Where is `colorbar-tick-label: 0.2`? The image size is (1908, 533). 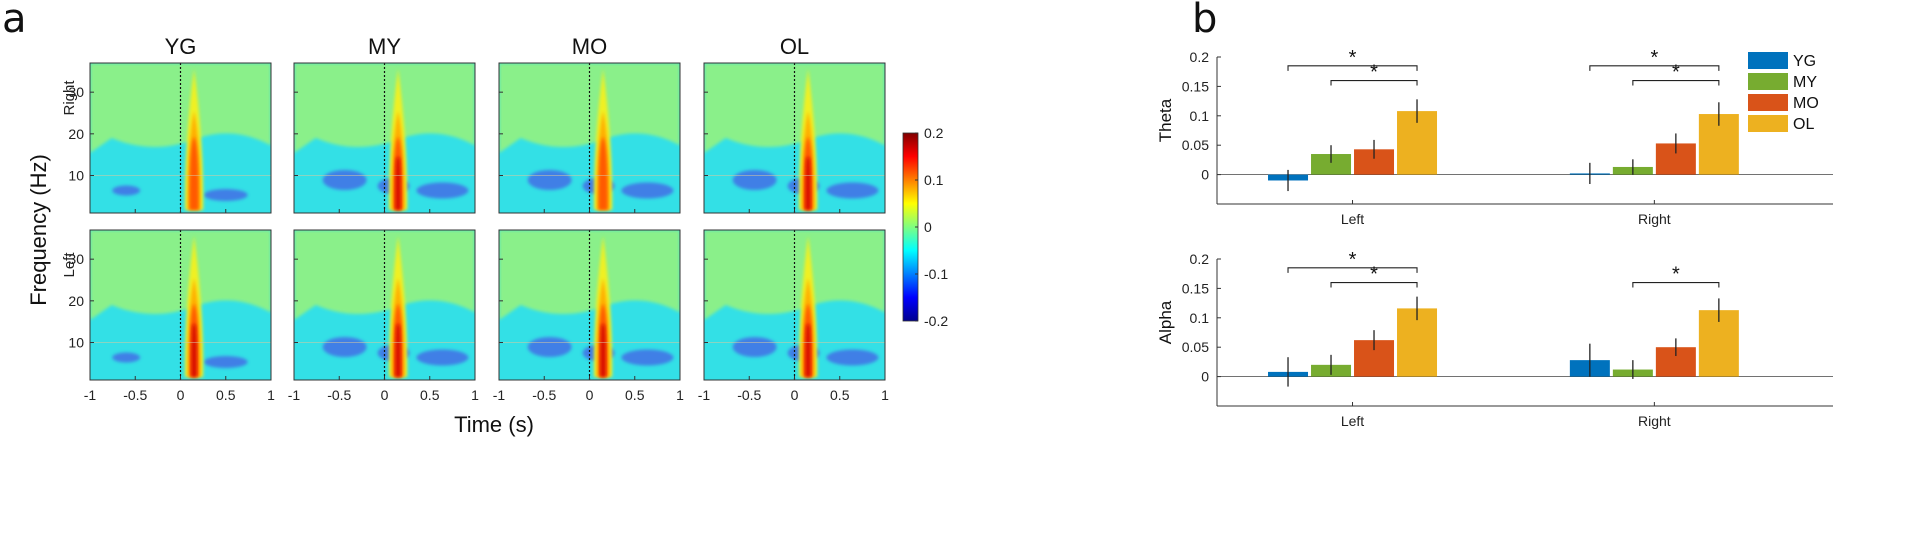
colorbar-tick-label: 0.2 is located at coordinates (934, 133).